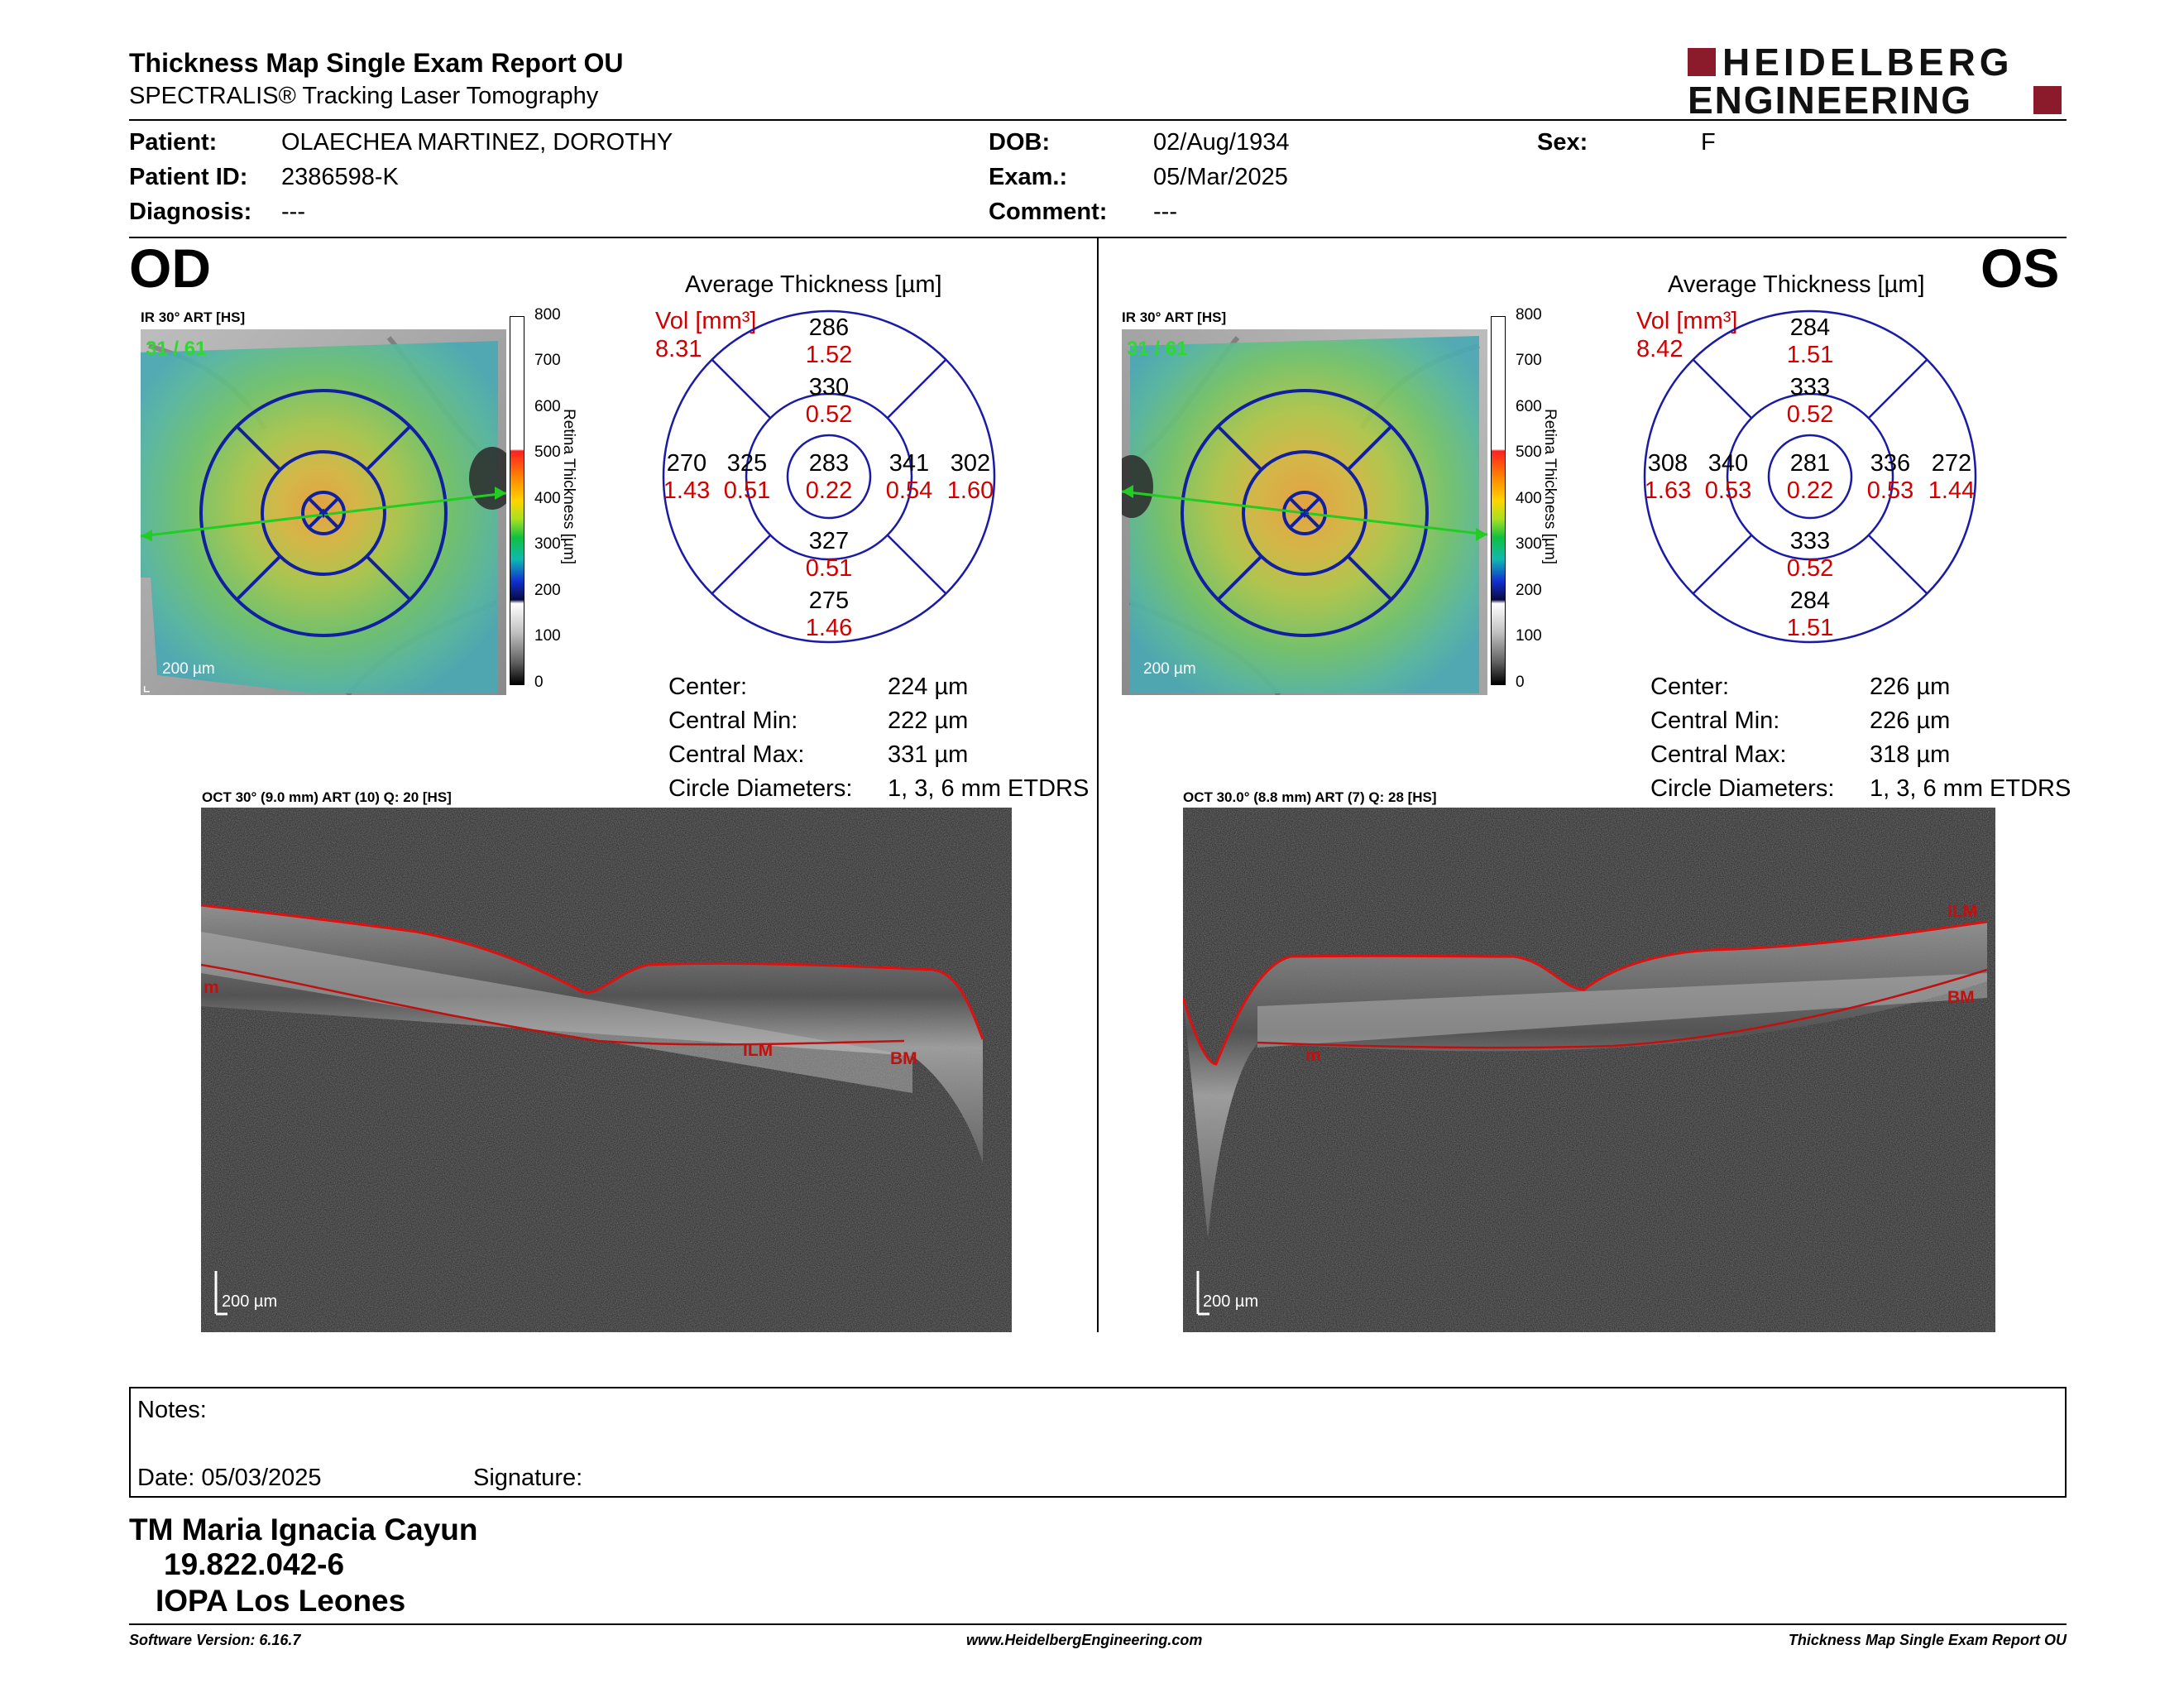 The width and height of the screenshot is (2184, 1688). Describe the element at coordinates (190, 212) in the screenshot. I see `diagnosis-label: Diagnosis:` at that location.